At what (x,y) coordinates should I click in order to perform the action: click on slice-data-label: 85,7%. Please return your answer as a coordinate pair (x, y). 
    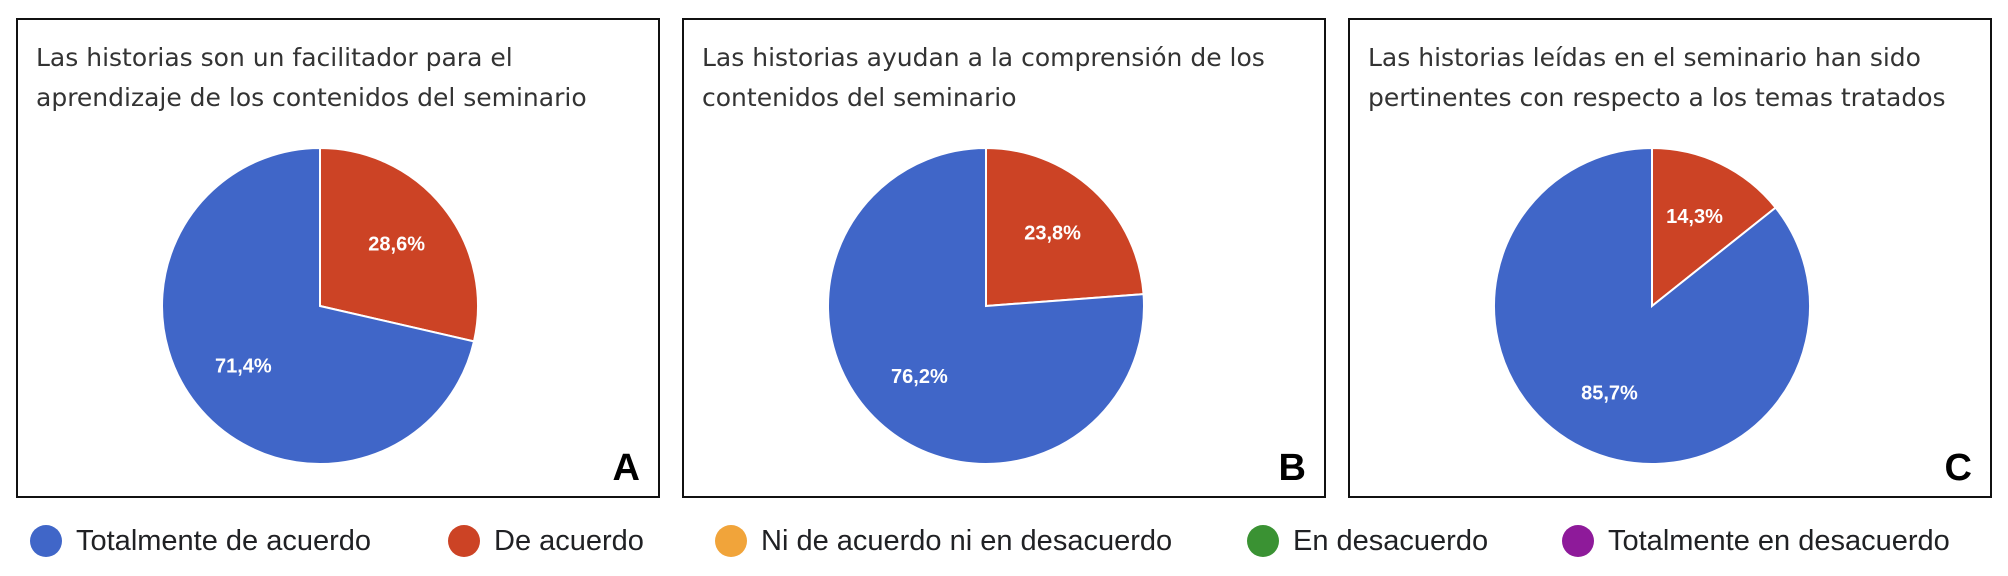
    Looking at the image, I should click on (1609, 394).